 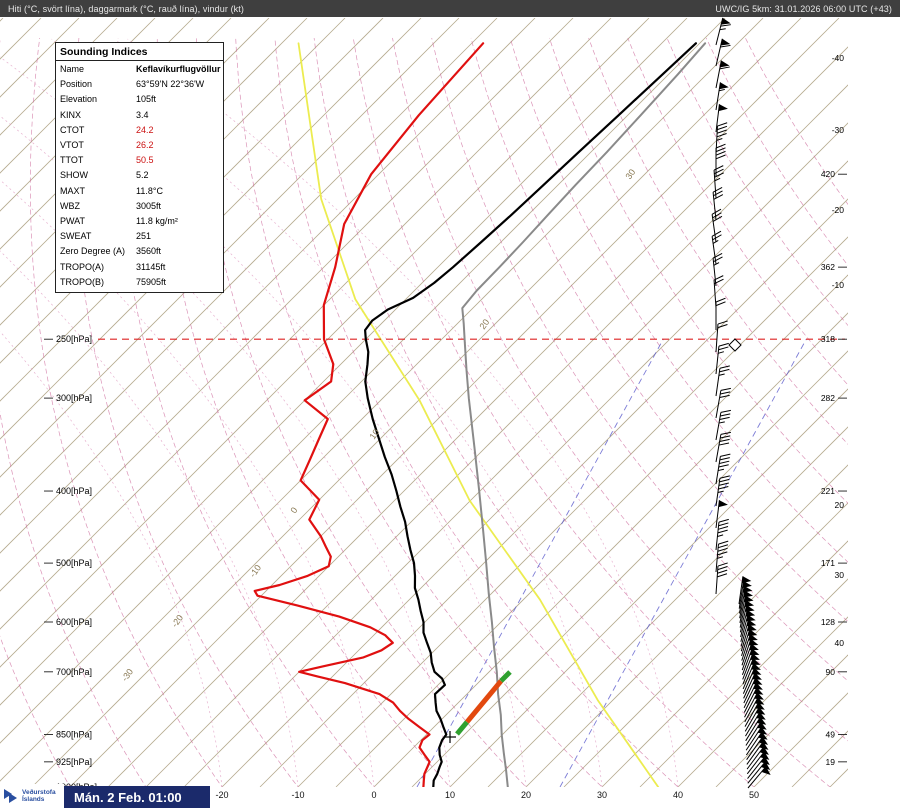 What do you see at coordinates (373, 795) in the screenshot?
I see `bottom-temp-label: 0` at bounding box center [373, 795].